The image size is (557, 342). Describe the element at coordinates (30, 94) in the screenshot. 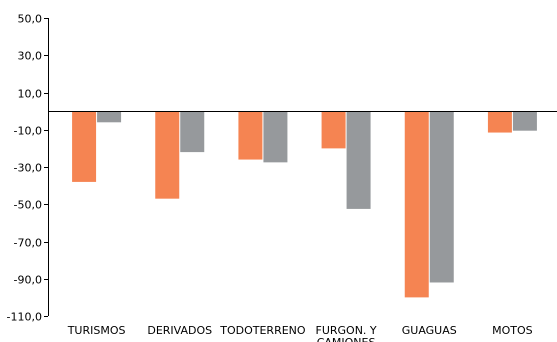

I see `y-tick-label: 10,0` at that location.